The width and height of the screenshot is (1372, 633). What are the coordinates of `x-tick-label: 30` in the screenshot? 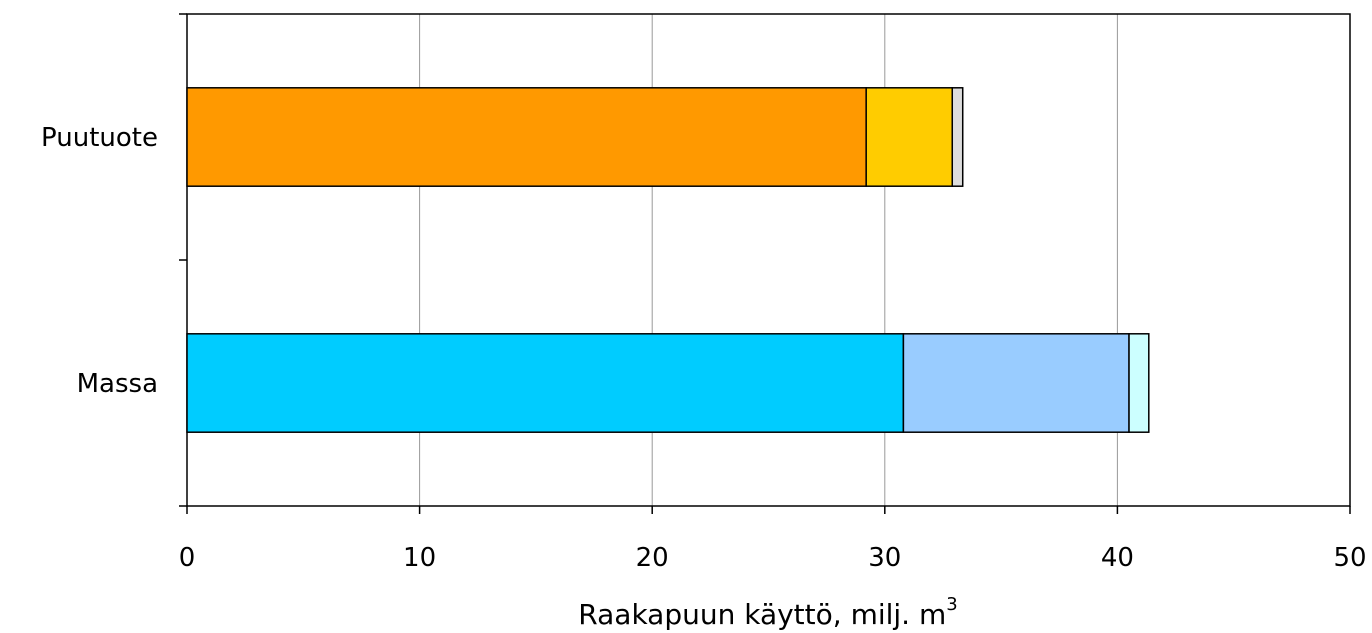 It's located at (884, 558).